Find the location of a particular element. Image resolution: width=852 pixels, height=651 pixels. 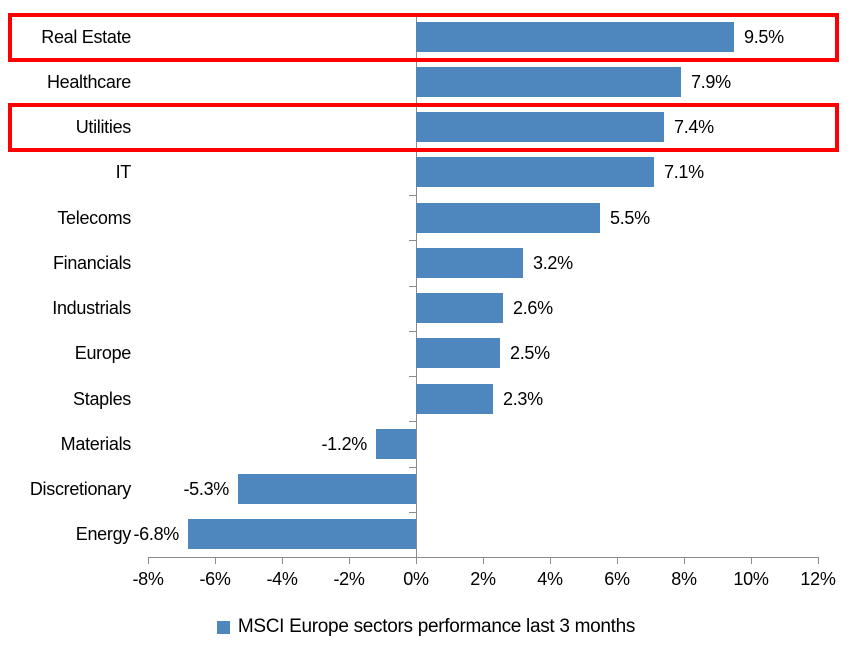

category-label-it: IT is located at coordinates (123, 172).